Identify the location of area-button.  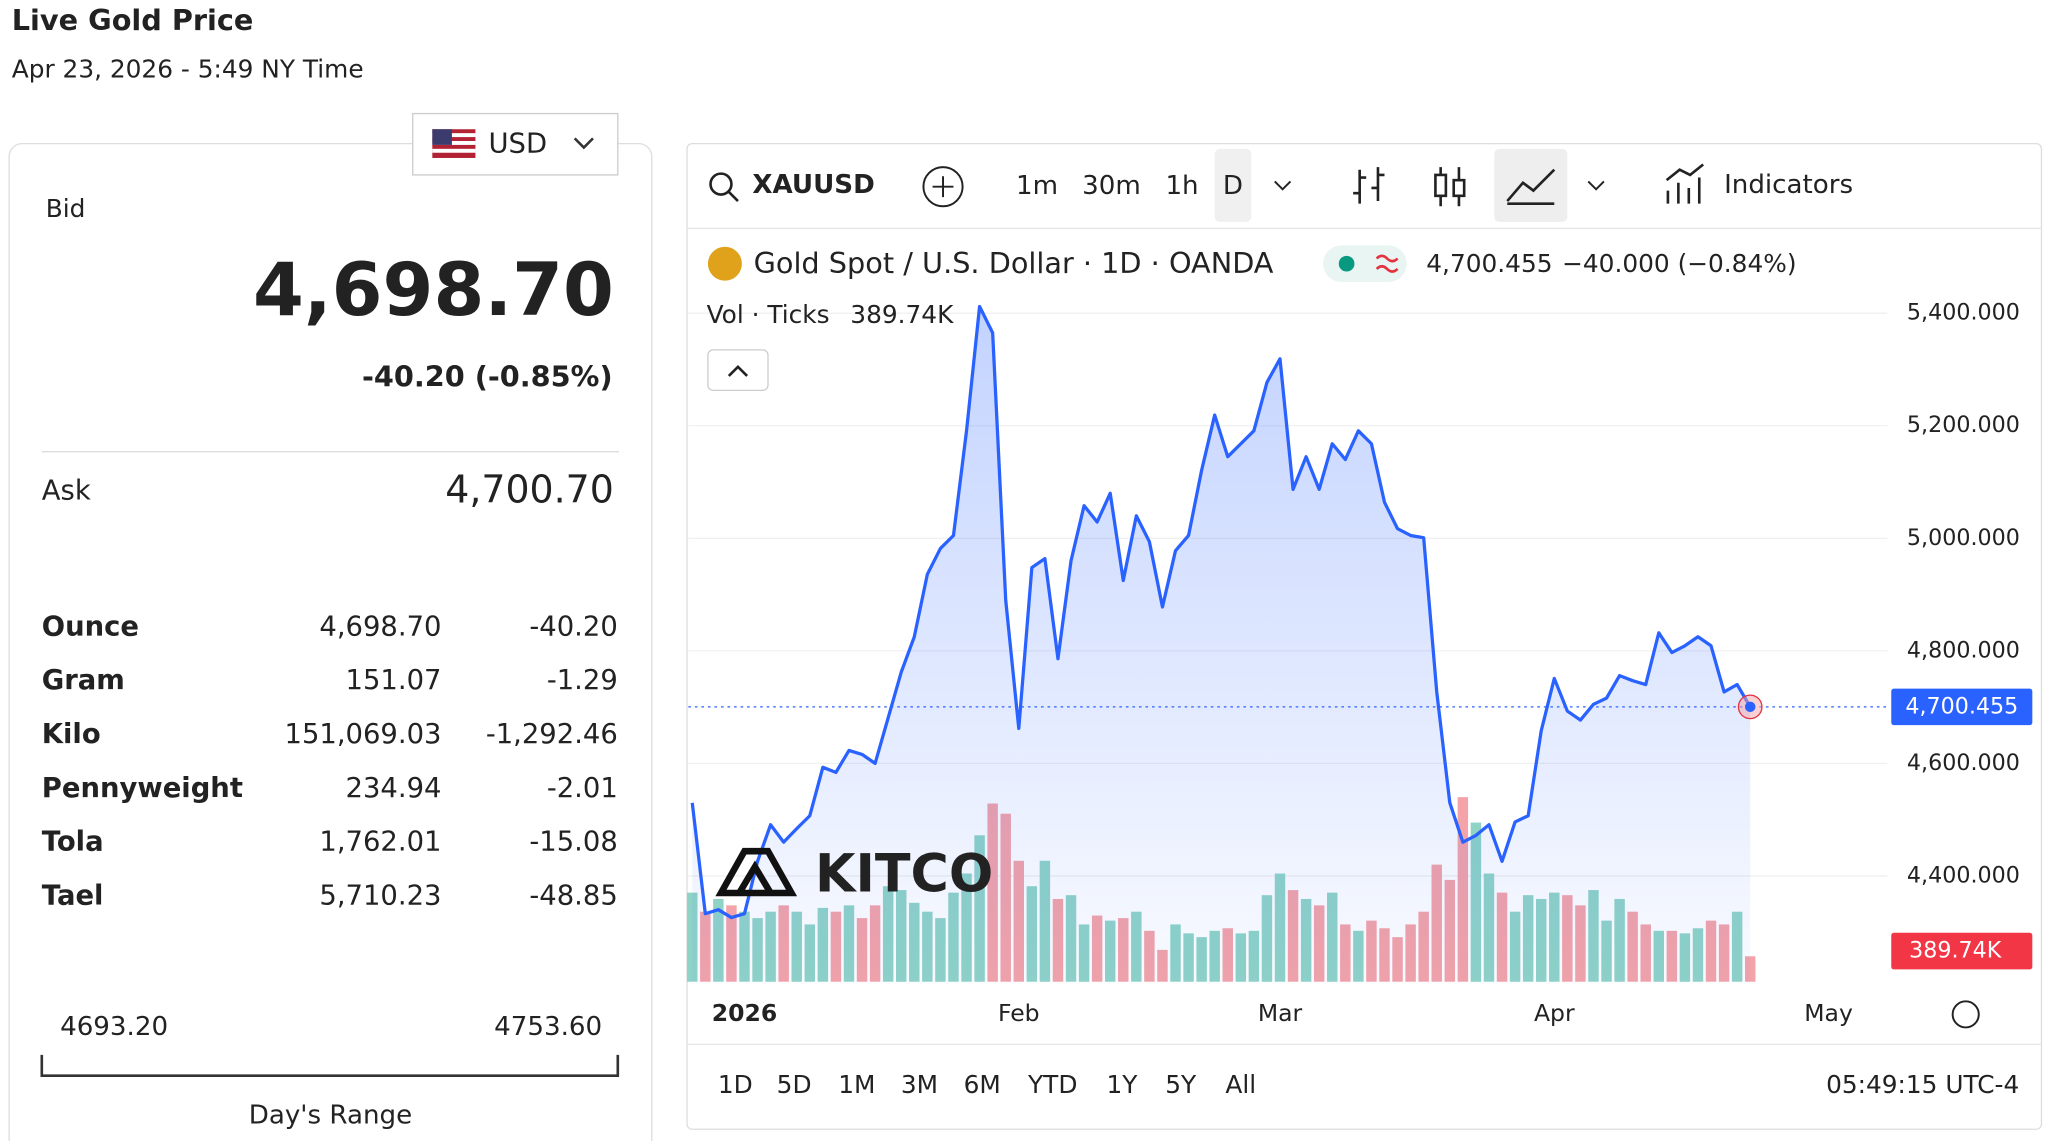
(1531, 185).